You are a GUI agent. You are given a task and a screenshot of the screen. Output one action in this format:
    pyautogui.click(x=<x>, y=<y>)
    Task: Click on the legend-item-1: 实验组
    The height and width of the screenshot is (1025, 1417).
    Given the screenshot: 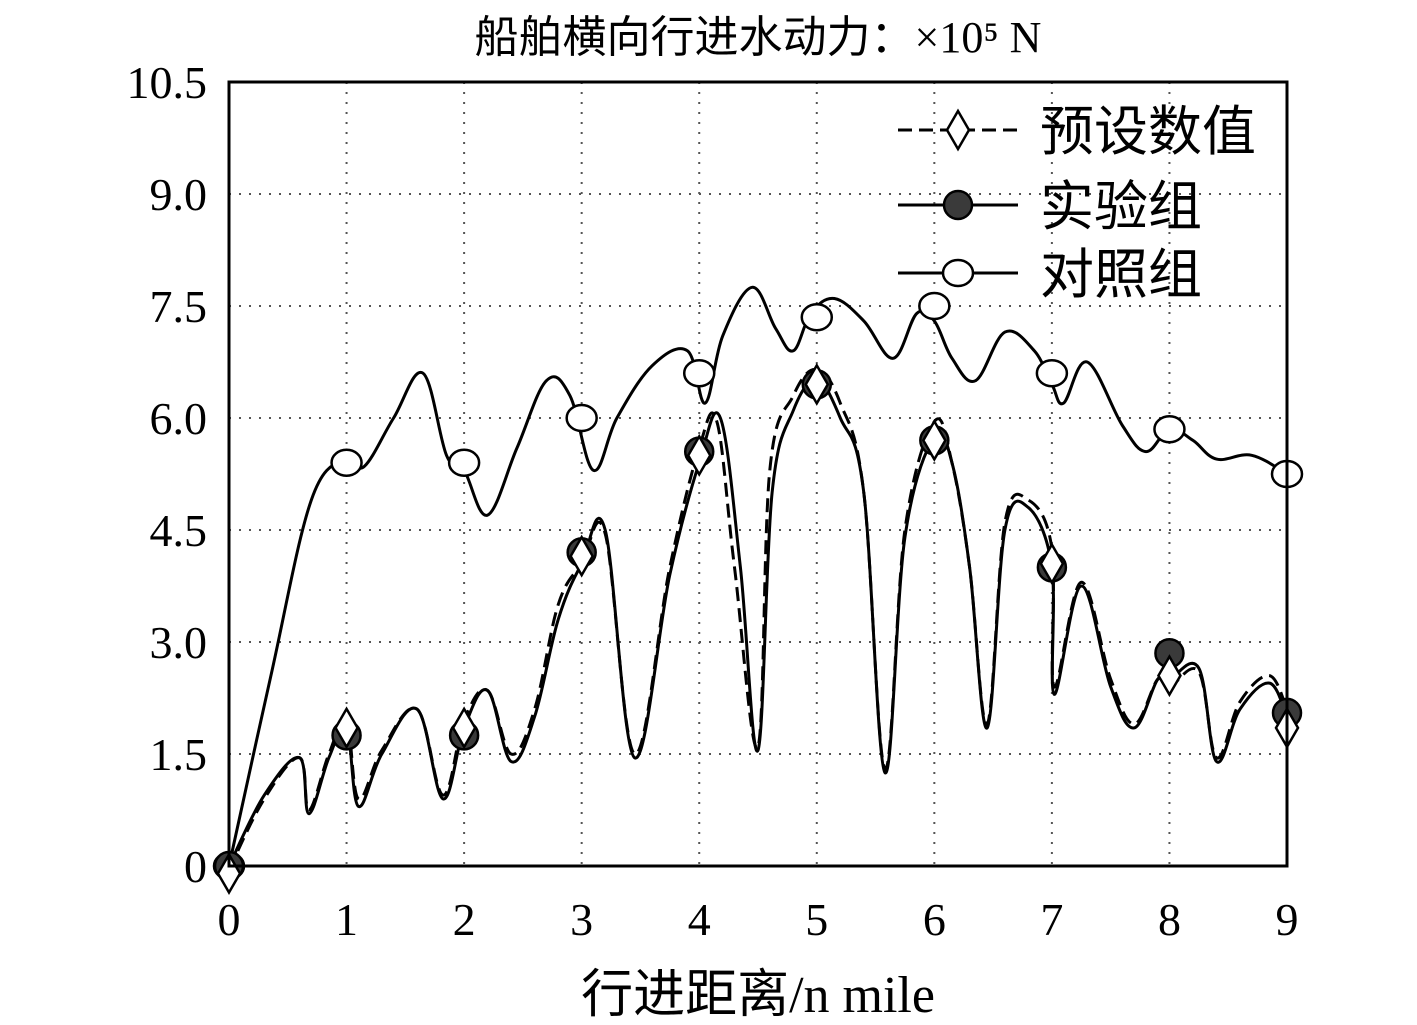 What is the action you would take?
    pyautogui.click(x=1050, y=207)
    